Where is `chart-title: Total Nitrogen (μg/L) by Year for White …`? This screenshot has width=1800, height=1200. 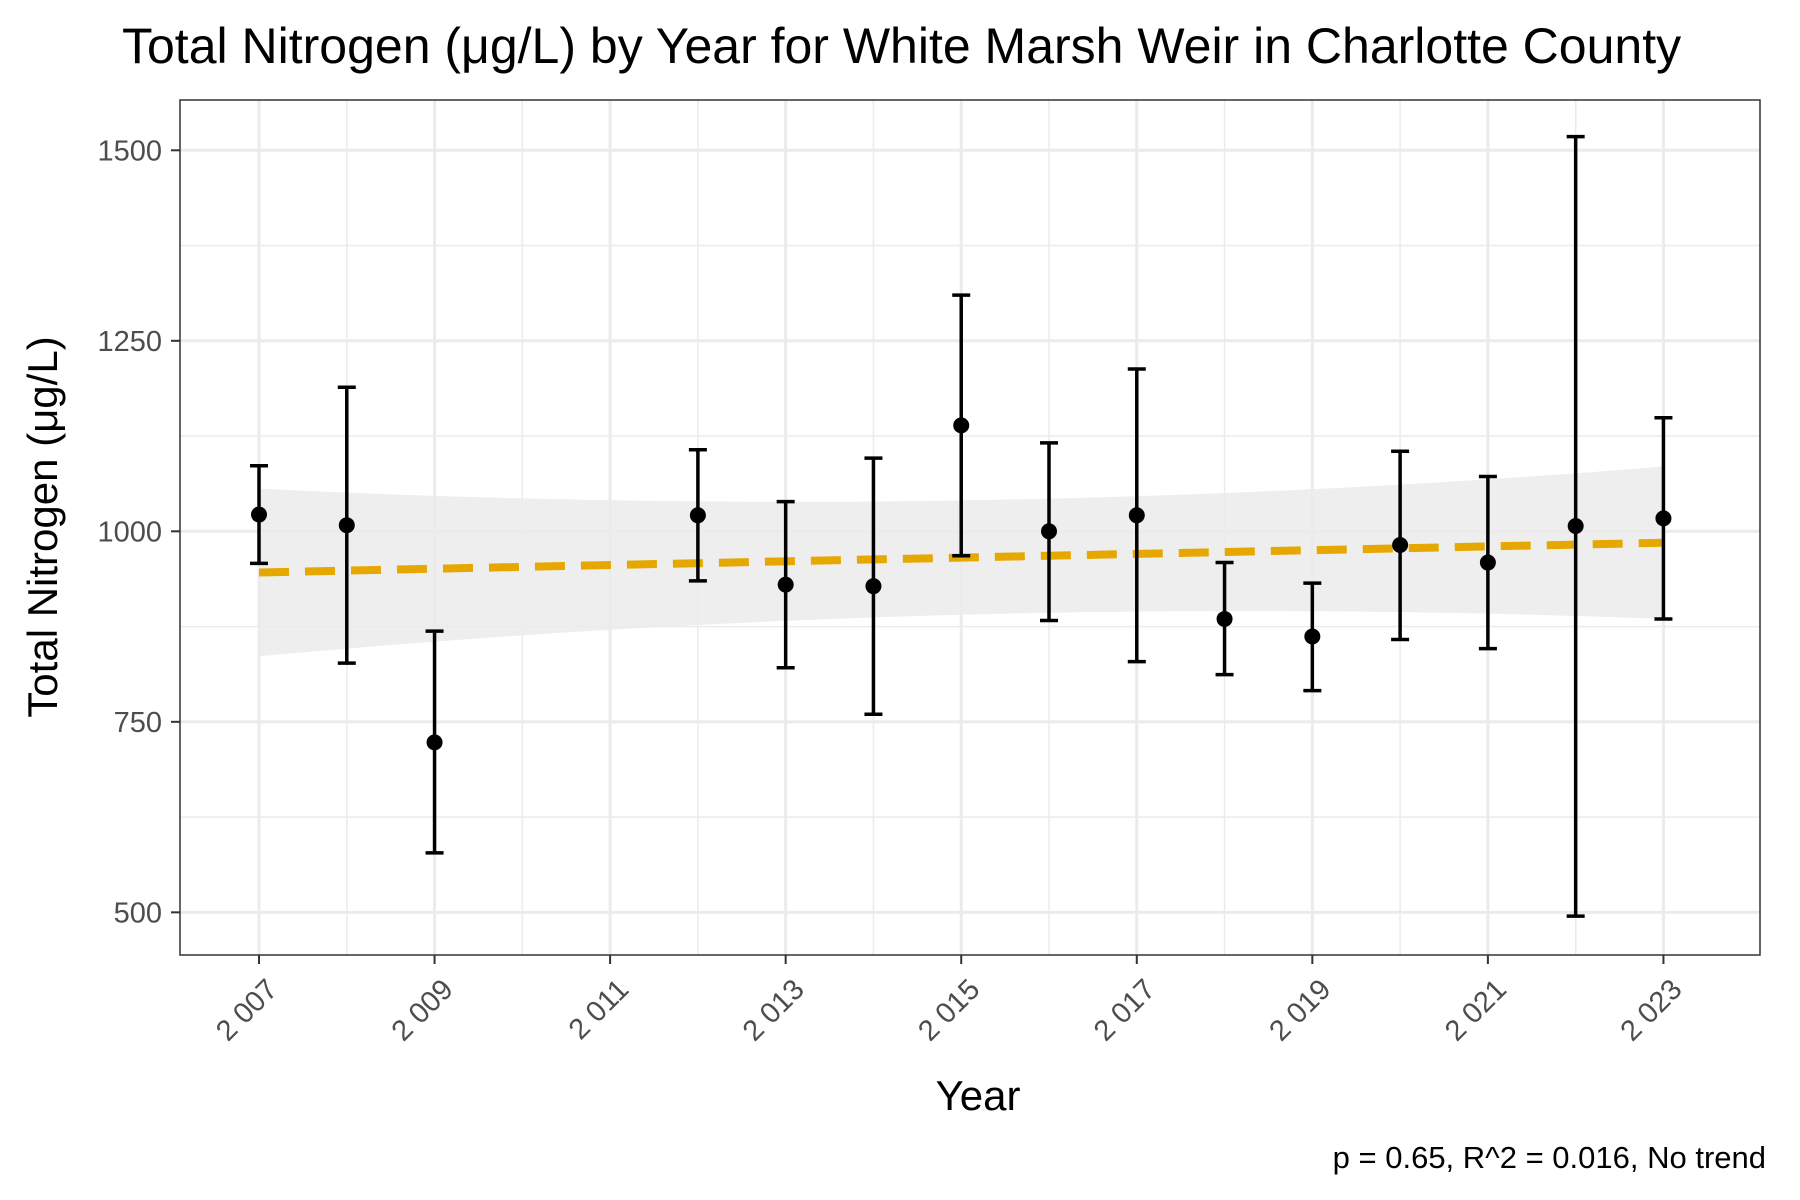
chart-title: Total Nitrogen (μg/L) by Year for White … is located at coordinates (901, 46).